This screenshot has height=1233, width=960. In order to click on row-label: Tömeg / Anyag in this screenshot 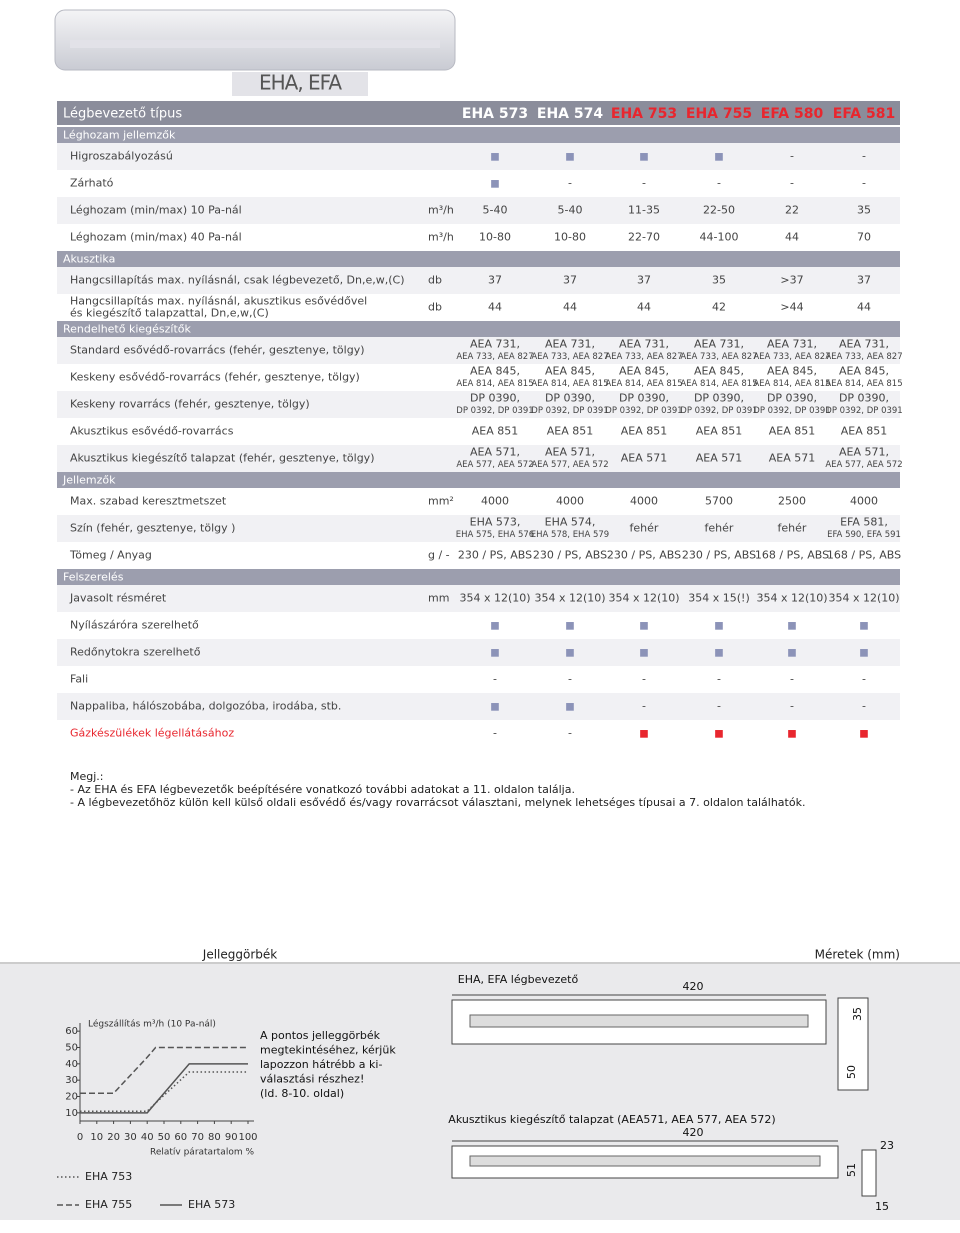, I will do `click(110, 555)`.